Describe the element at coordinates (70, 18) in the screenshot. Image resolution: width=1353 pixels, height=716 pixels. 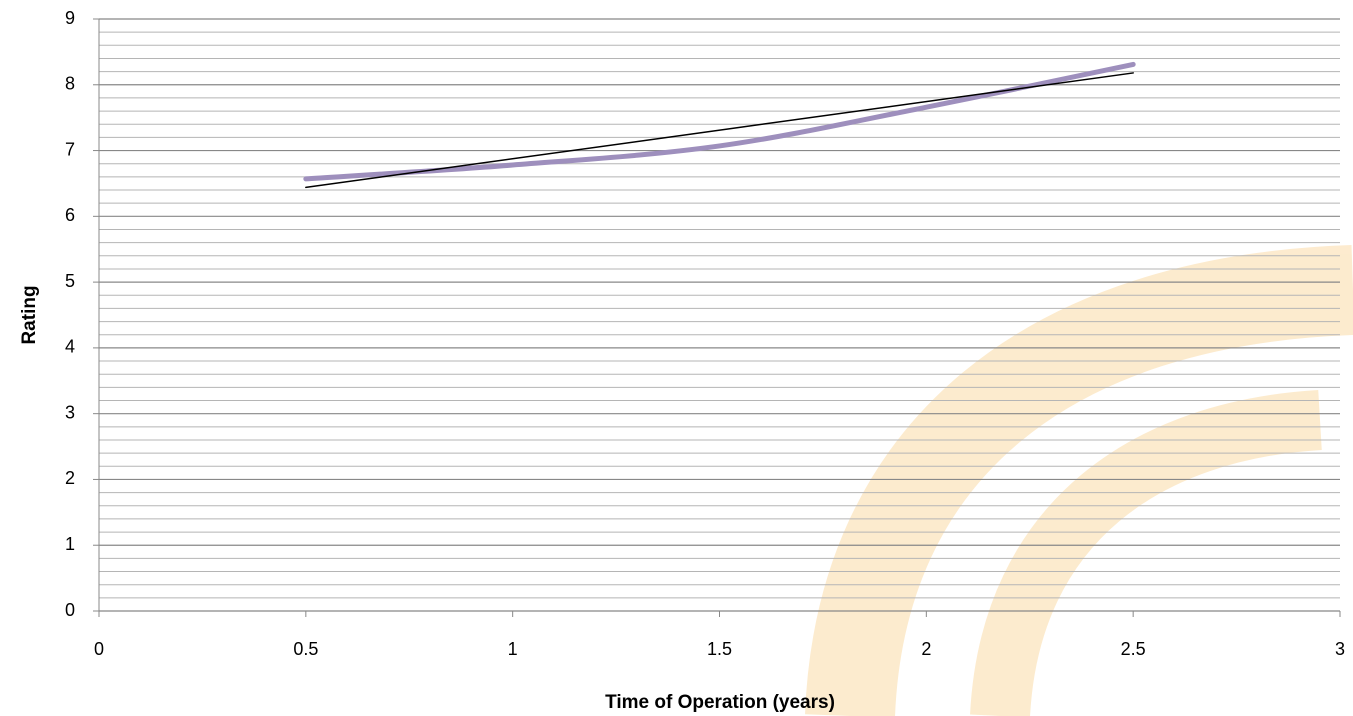
I see `y-tick-label: 9` at that location.